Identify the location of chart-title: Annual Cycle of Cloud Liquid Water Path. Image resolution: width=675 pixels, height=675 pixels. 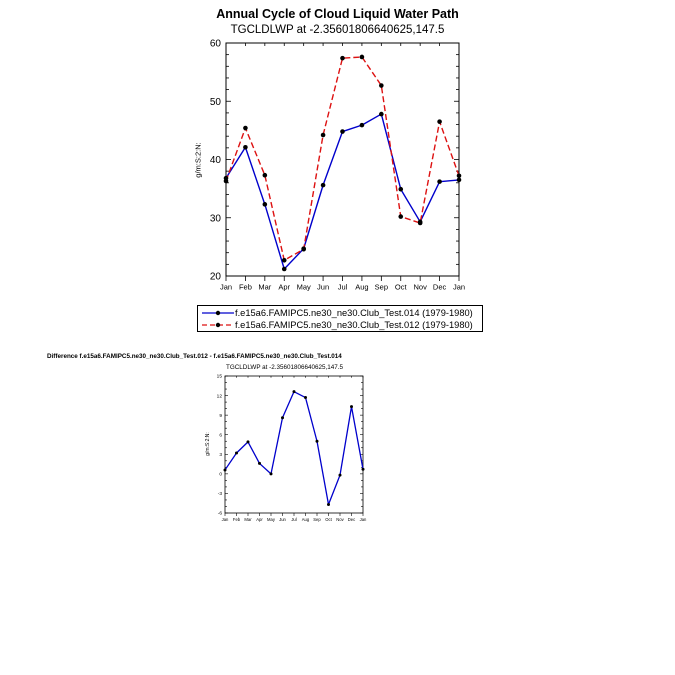
(337, 14).